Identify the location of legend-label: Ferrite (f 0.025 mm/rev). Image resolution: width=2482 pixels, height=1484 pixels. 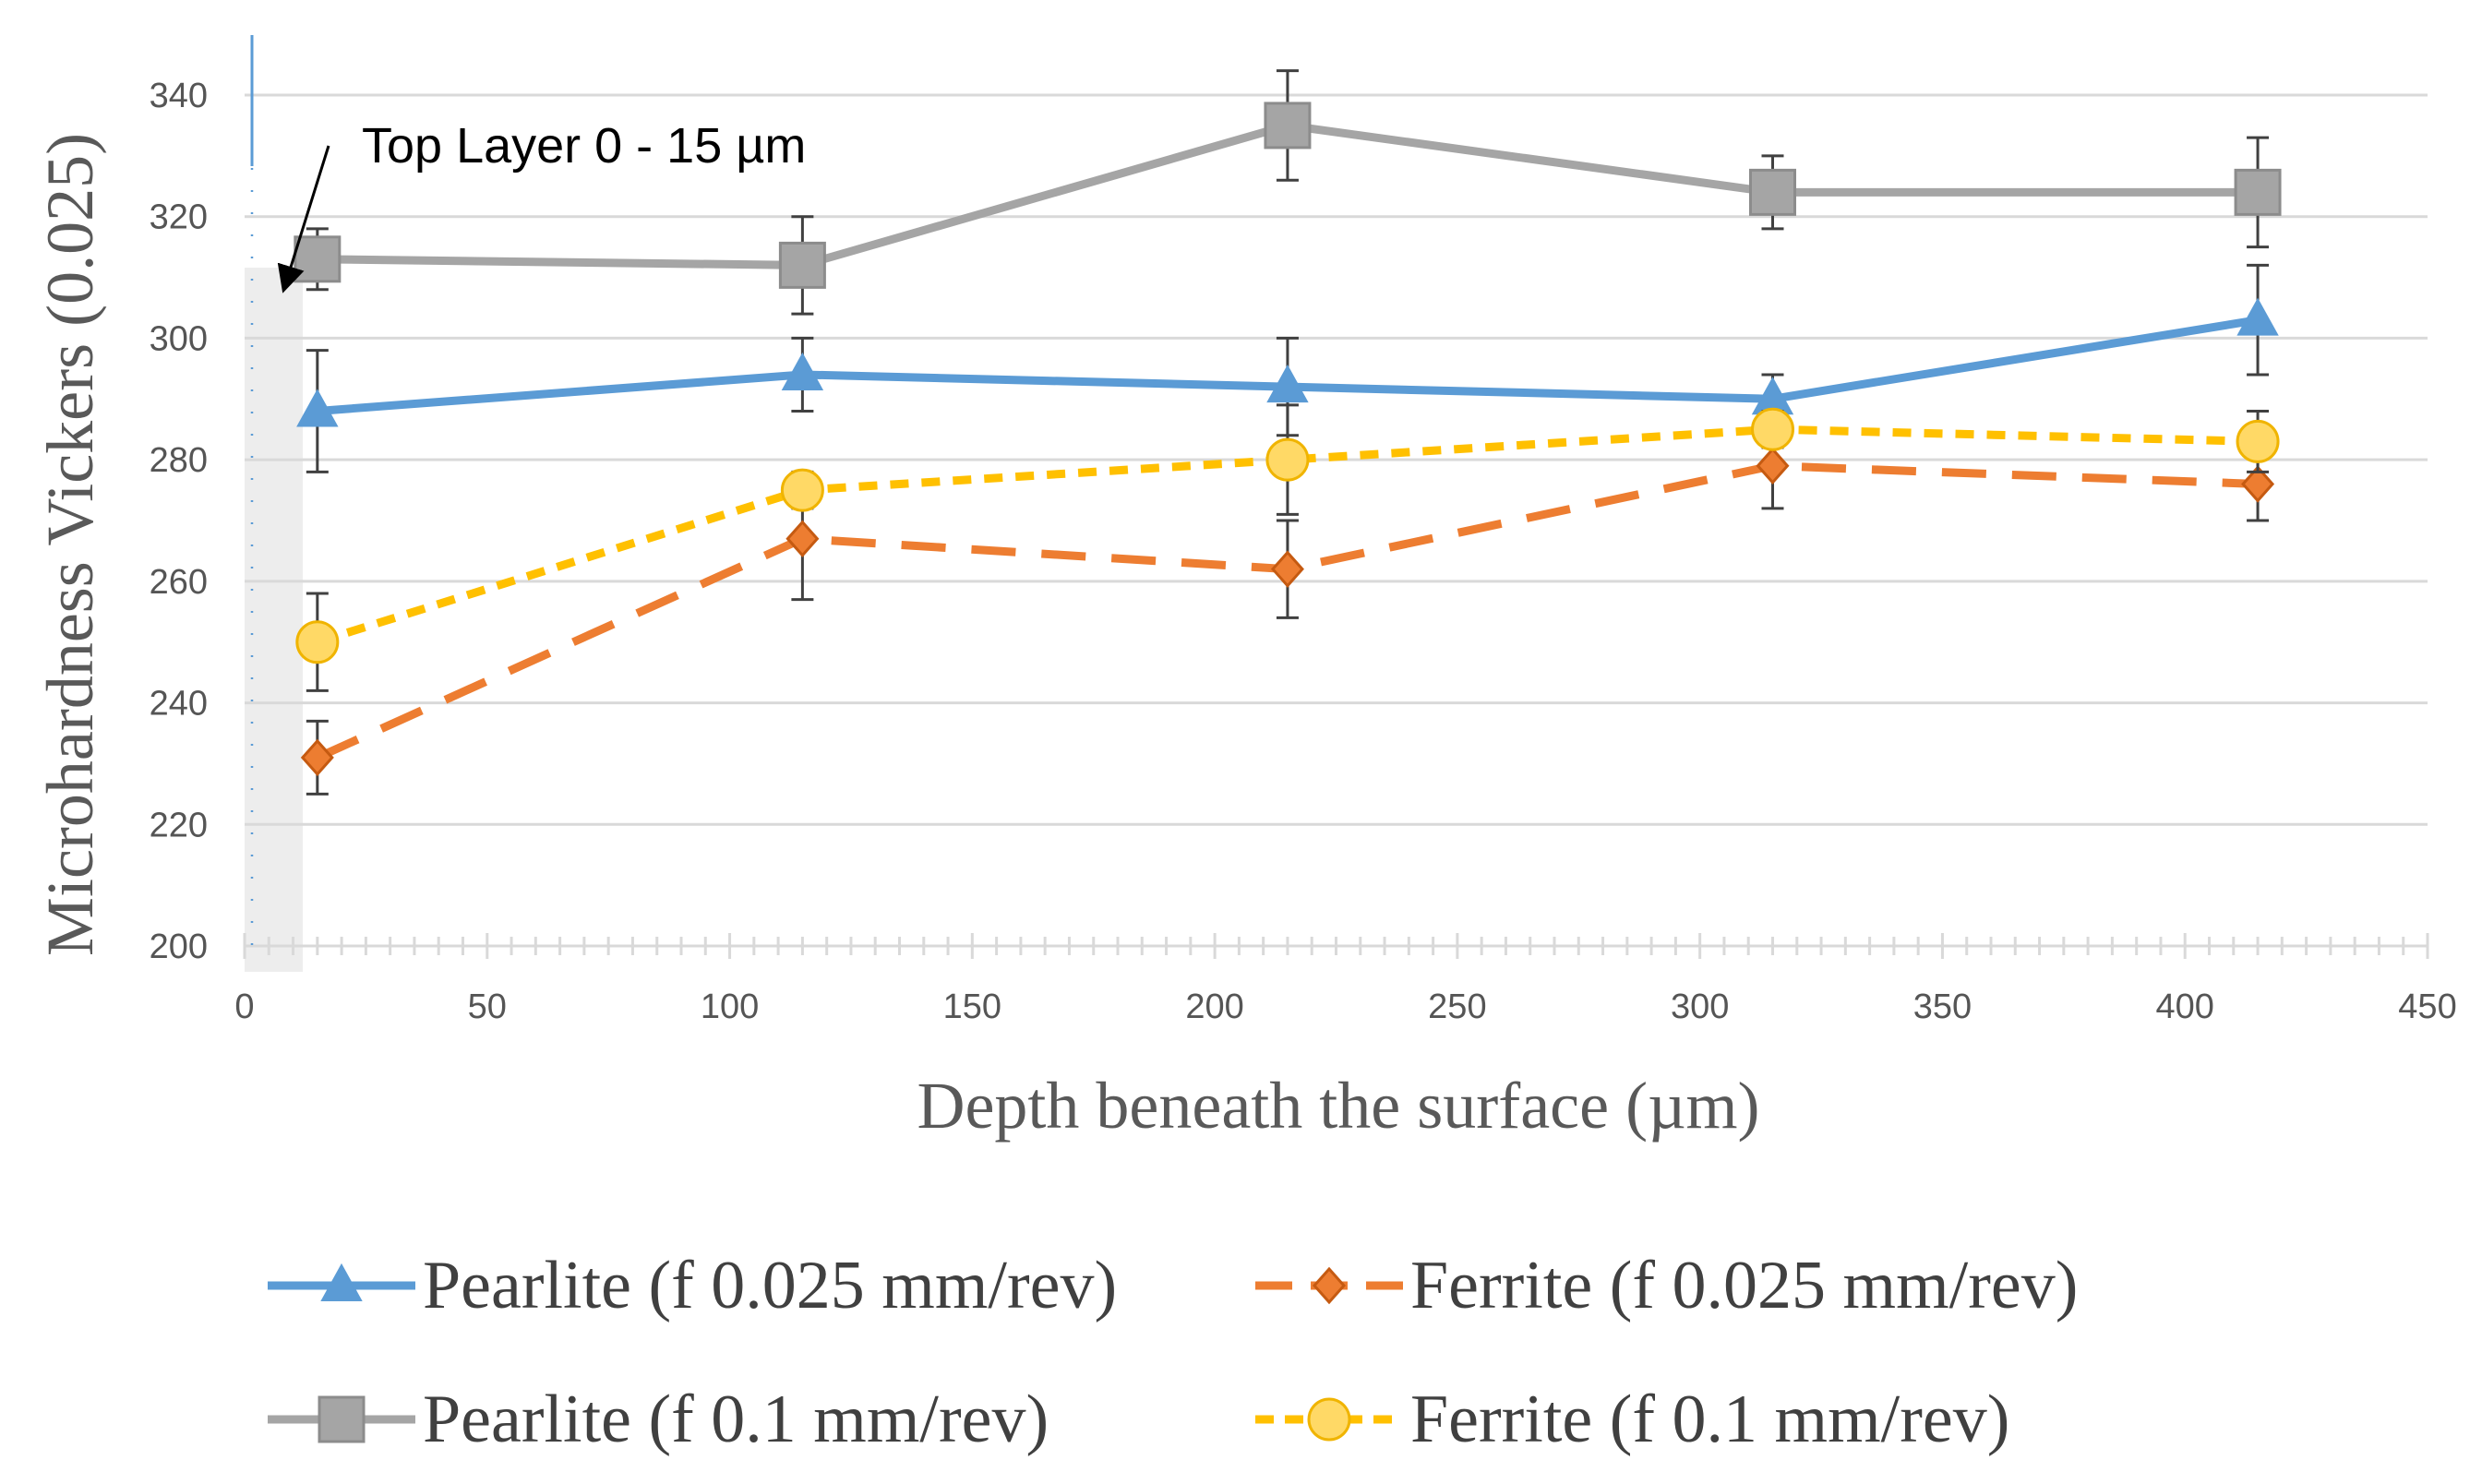
(1744, 1285).